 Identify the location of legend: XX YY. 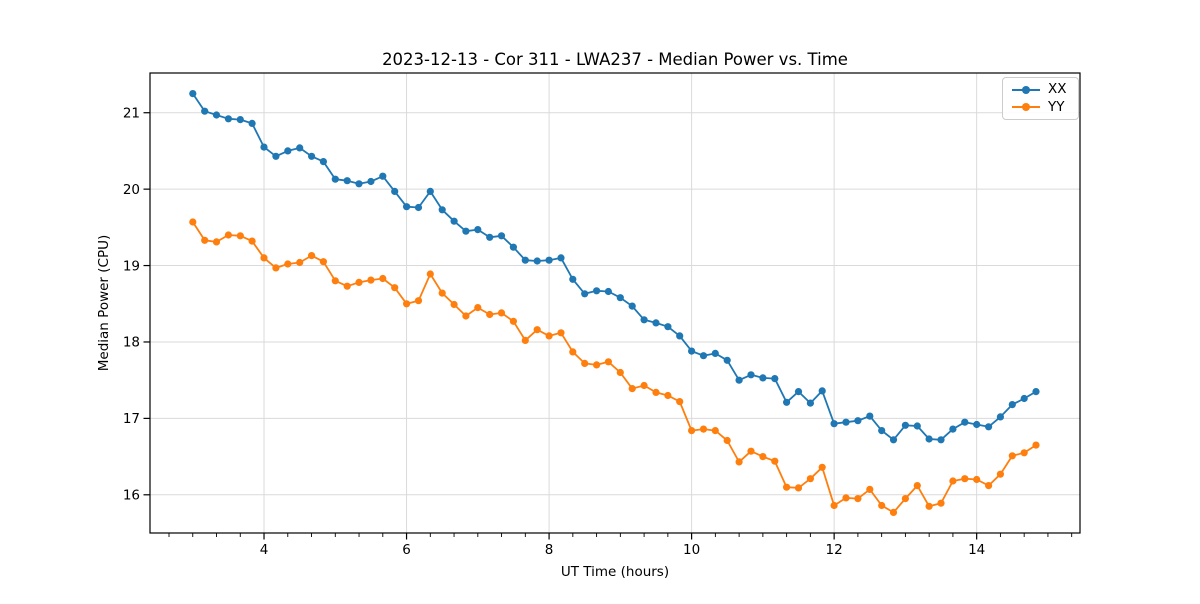
(1040, 98).